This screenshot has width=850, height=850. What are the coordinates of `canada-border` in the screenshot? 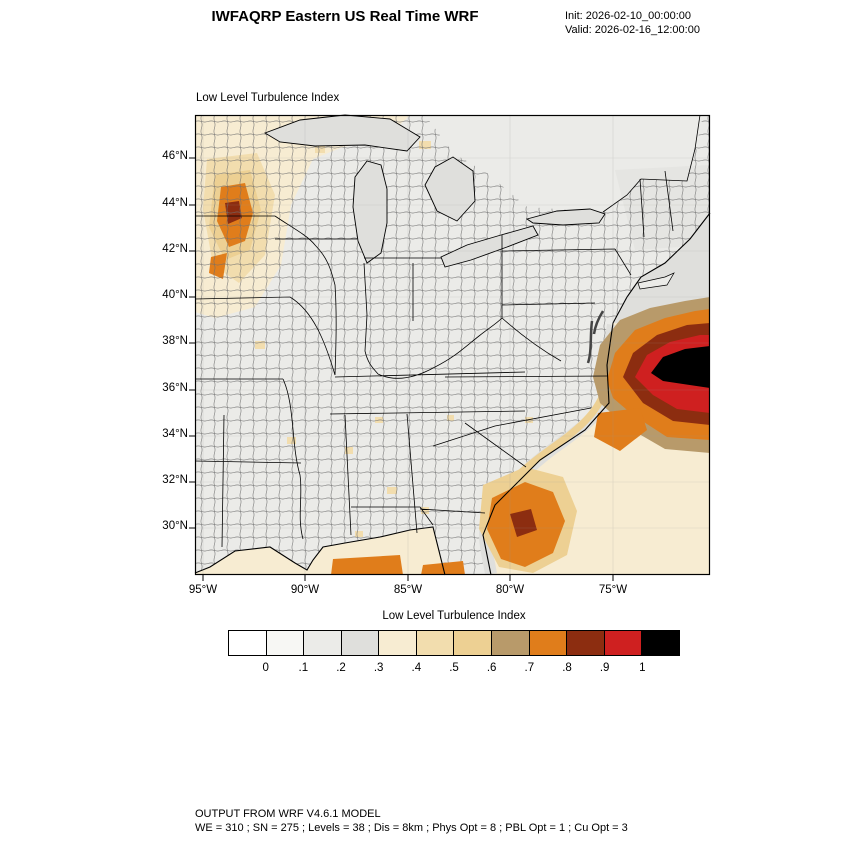 It's located at (651, 163).